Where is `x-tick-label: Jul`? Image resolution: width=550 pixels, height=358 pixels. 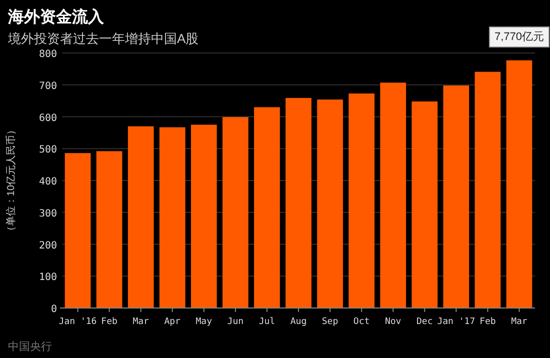
x-tick-label: Jul is located at coordinates (267, 322).